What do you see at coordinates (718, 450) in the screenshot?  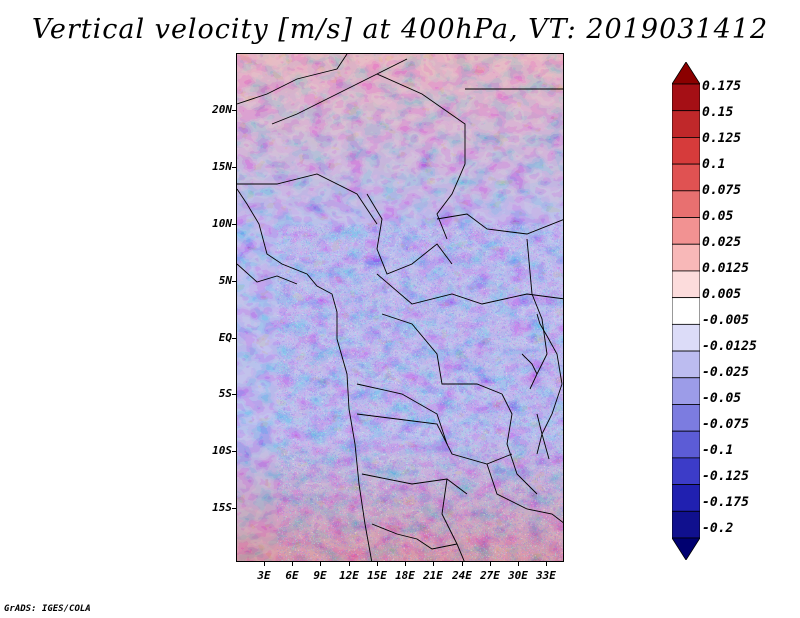 I see `colorbar-label: -0.1` at bounding box center [718, 450].